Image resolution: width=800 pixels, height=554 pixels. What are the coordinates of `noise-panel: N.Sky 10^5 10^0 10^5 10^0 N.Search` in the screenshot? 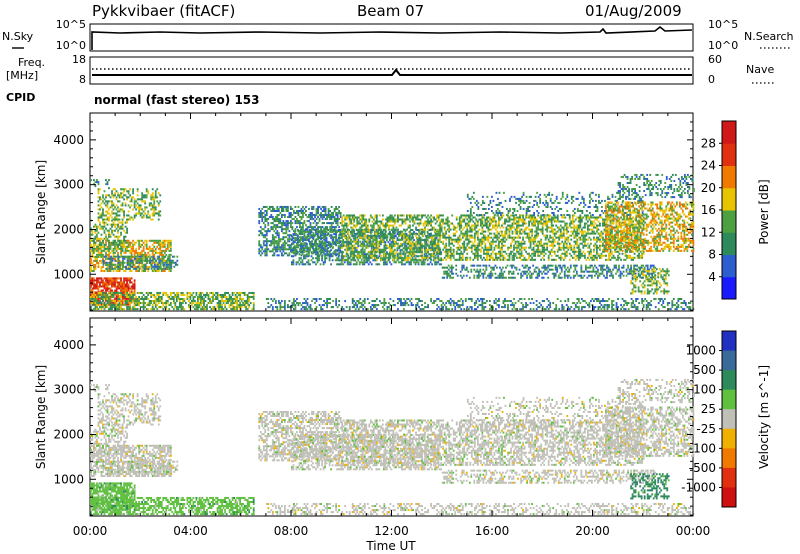 It's located at (398, 35).